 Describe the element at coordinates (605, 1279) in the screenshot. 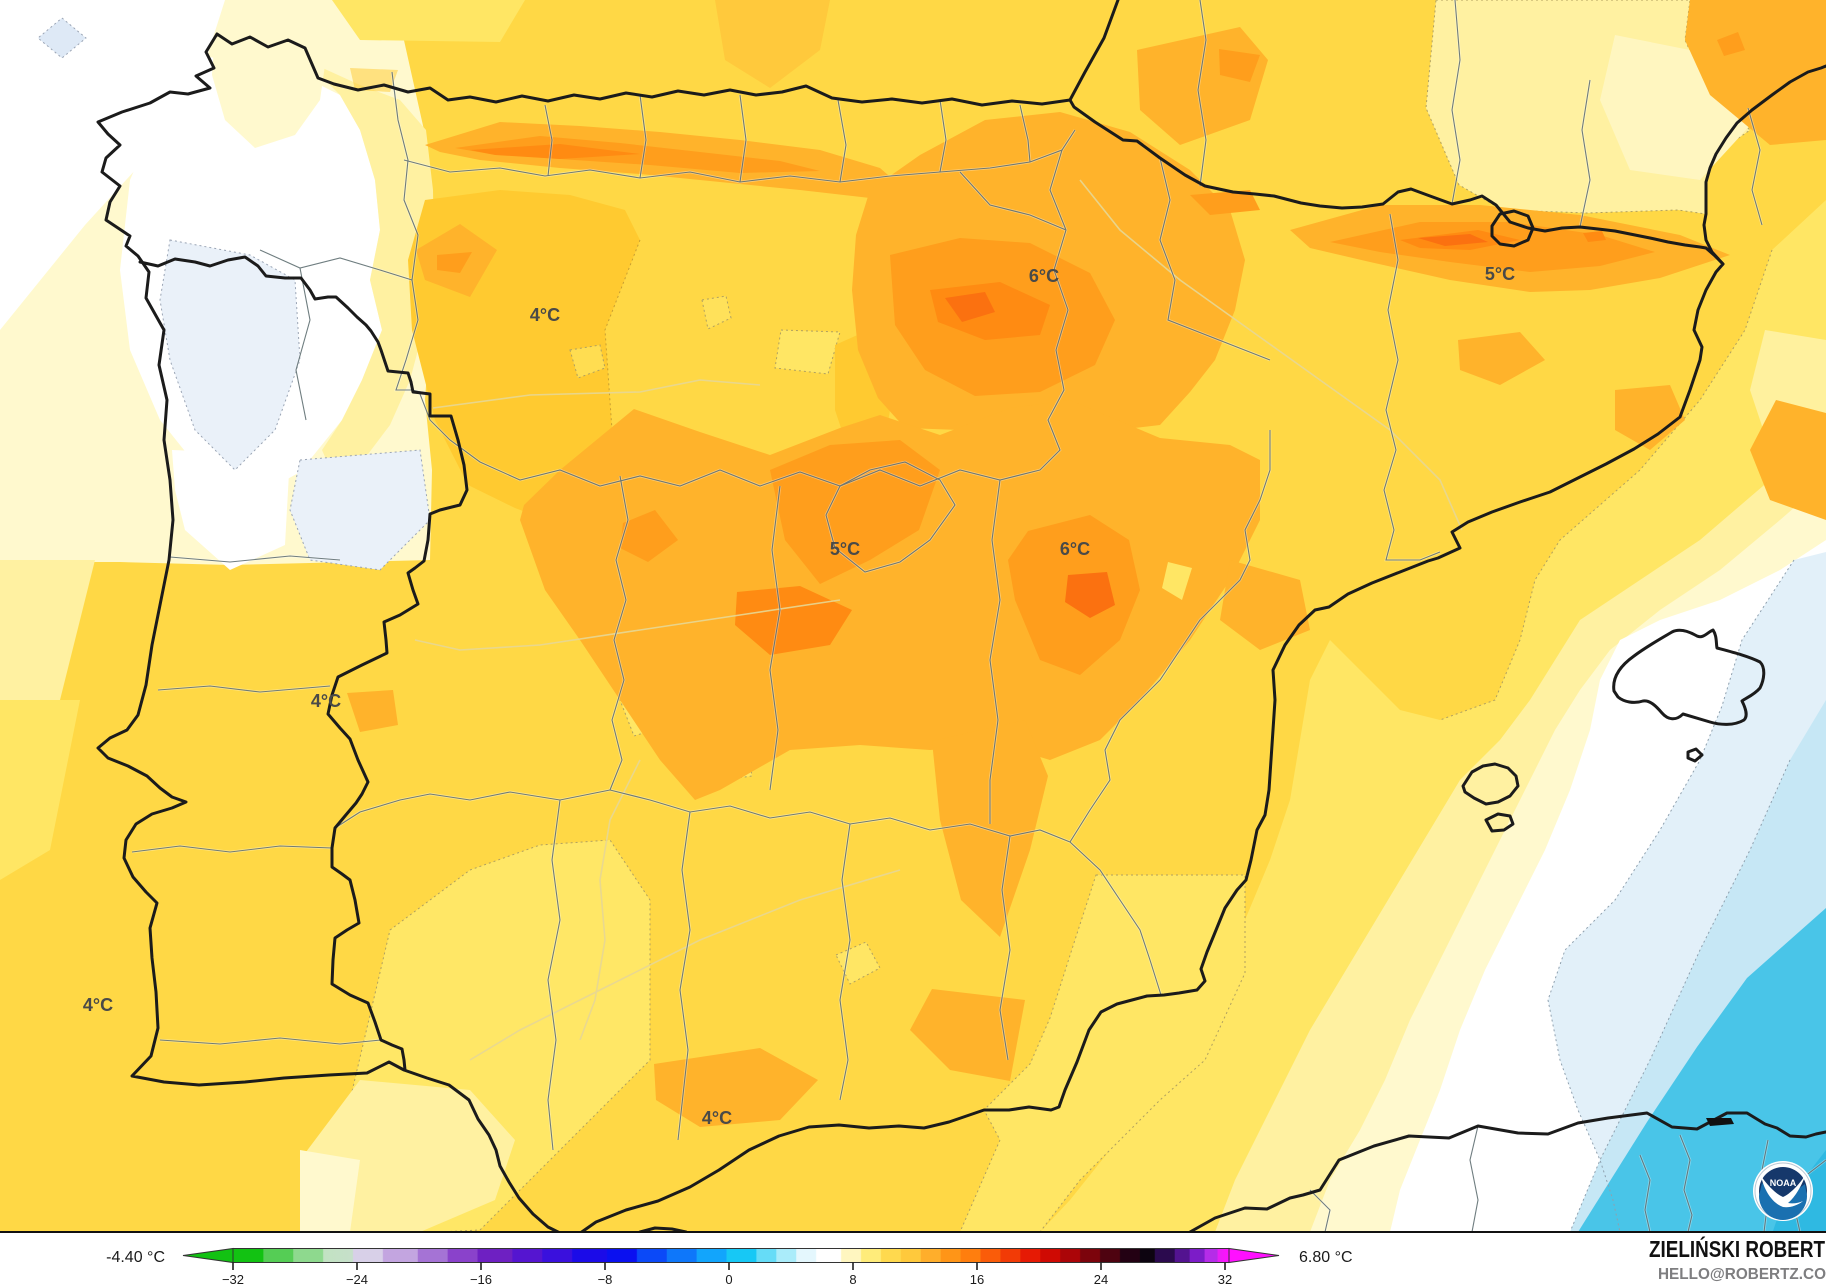

I see `svg-text: −8` at that location.